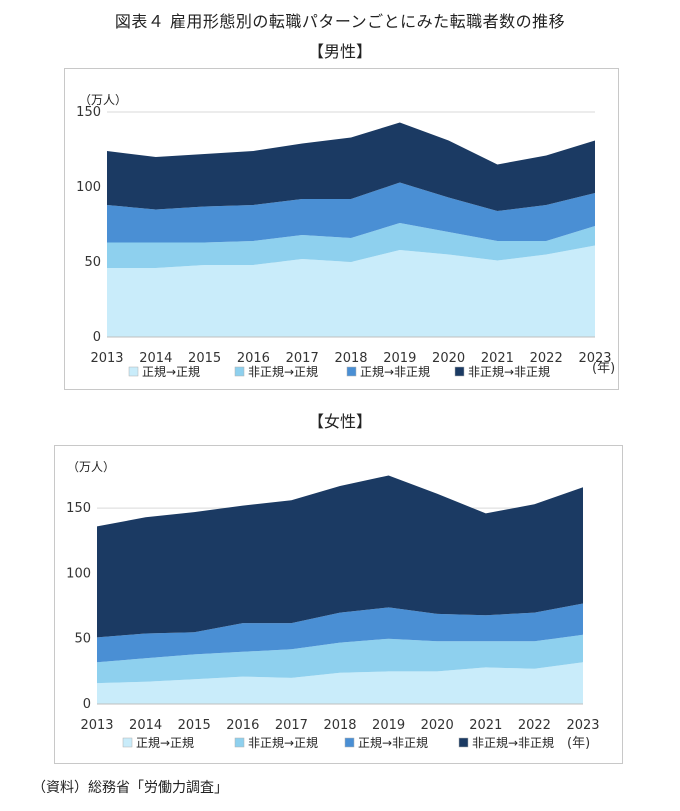  I want to click on source-note: （資料）総務省「労働力調査」, so click(130, 788).